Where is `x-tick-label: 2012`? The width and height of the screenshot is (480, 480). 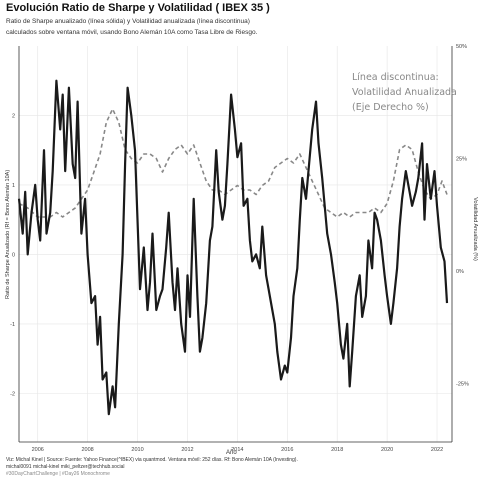 x-tick-label: 2012 is located at coordinates (187, 450).